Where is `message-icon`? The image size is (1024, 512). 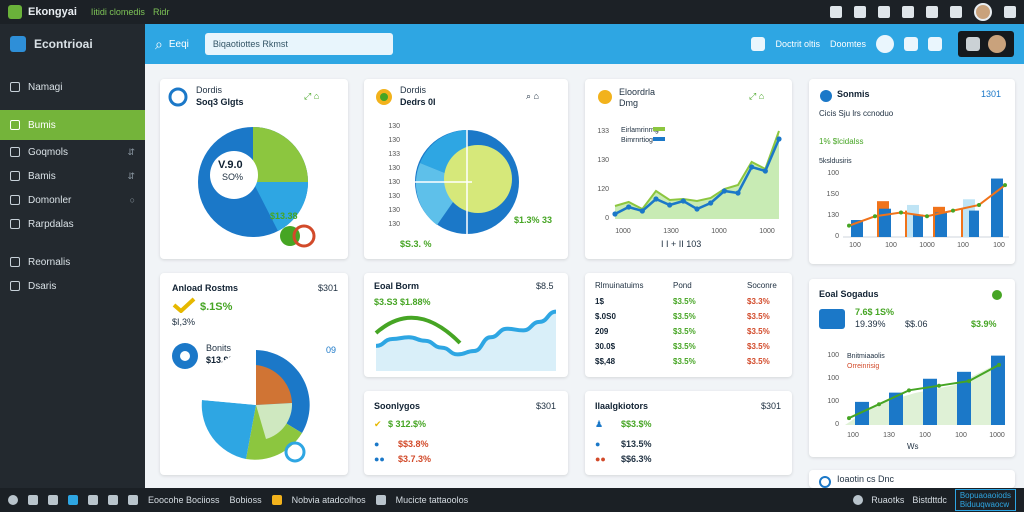 message-icon is located at coordinates (908, 12).